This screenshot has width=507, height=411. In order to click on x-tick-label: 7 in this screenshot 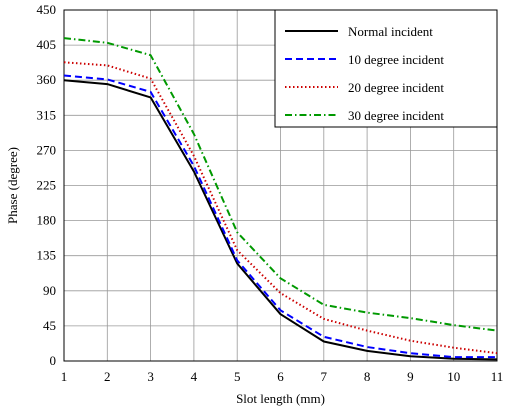, I will do `click(324, 376)`.